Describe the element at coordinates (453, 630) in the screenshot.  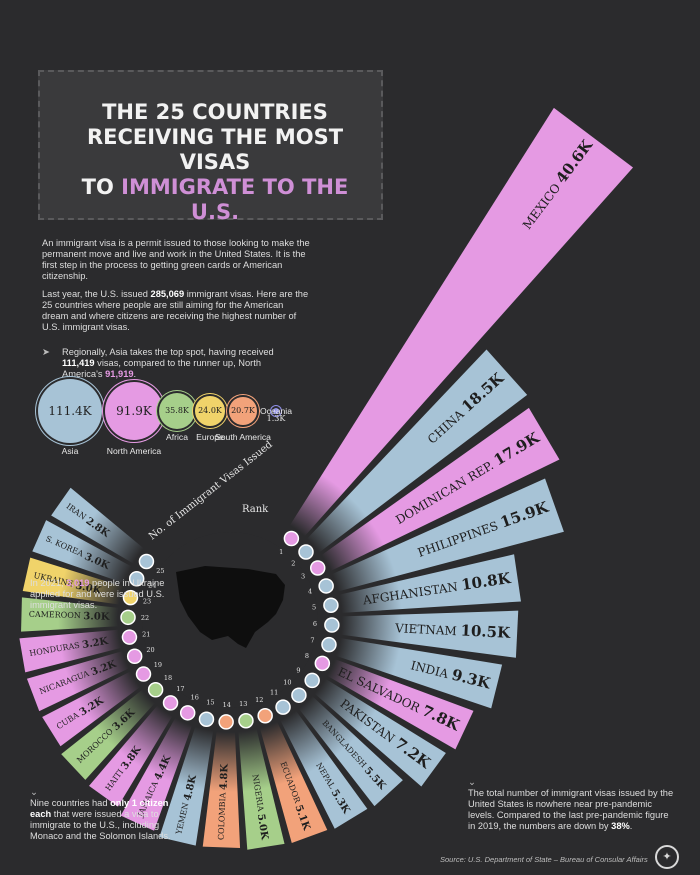
I see `bar-label: VIETNAM 10.5K` at that location.